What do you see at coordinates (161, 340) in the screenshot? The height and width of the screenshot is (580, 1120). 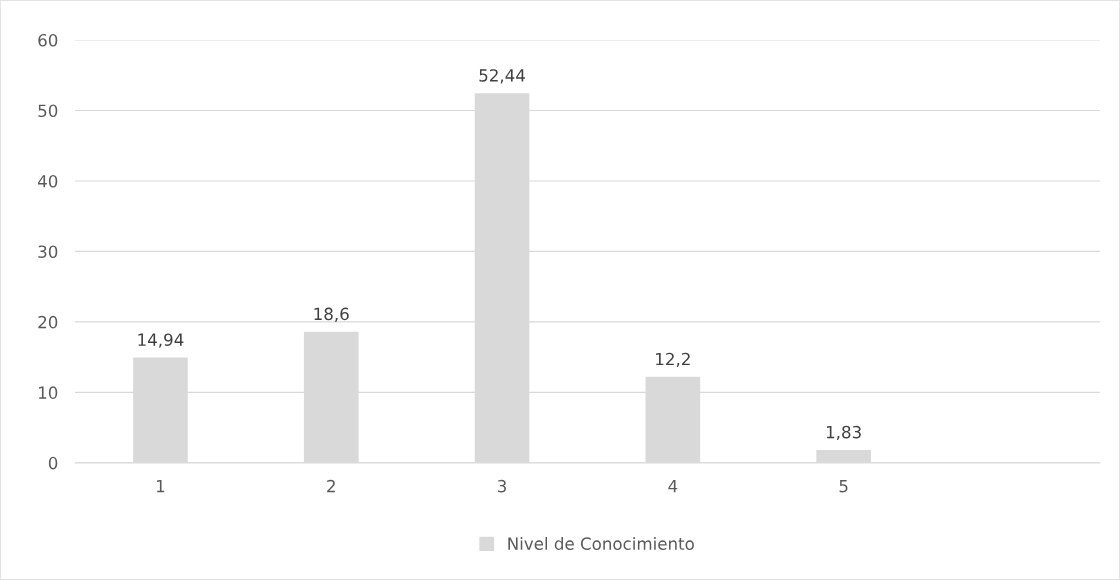 I see `data-label: 14,94` at bounding box center [161, 340].